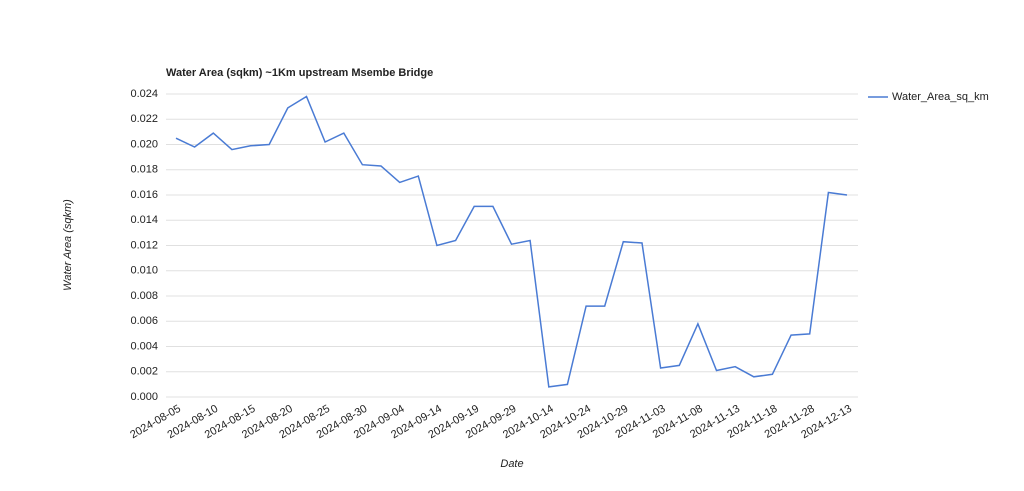  Describe the element at coordinates (144, 195) in the screenshot. I see `y-tick-label: 0.016` at that location.